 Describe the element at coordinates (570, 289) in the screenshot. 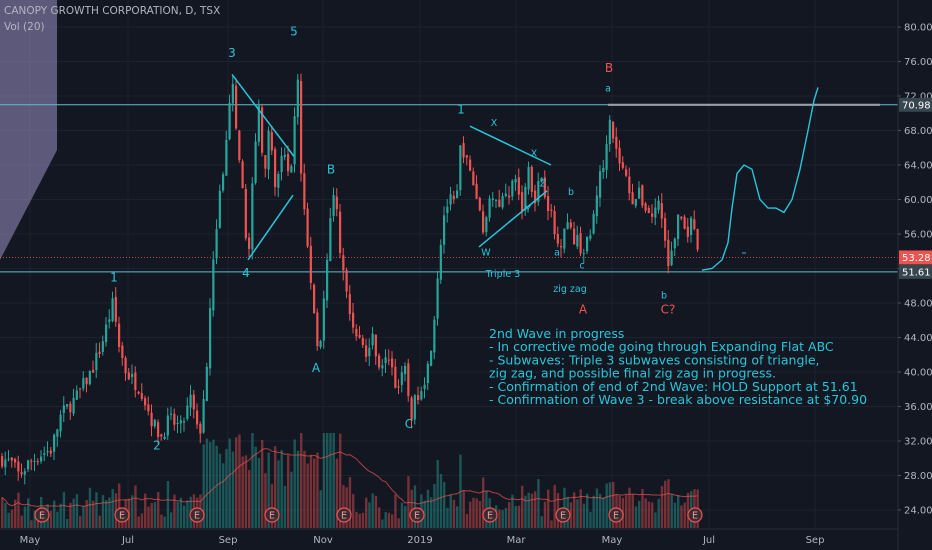

I see `wave-label: zig zag` at that location.